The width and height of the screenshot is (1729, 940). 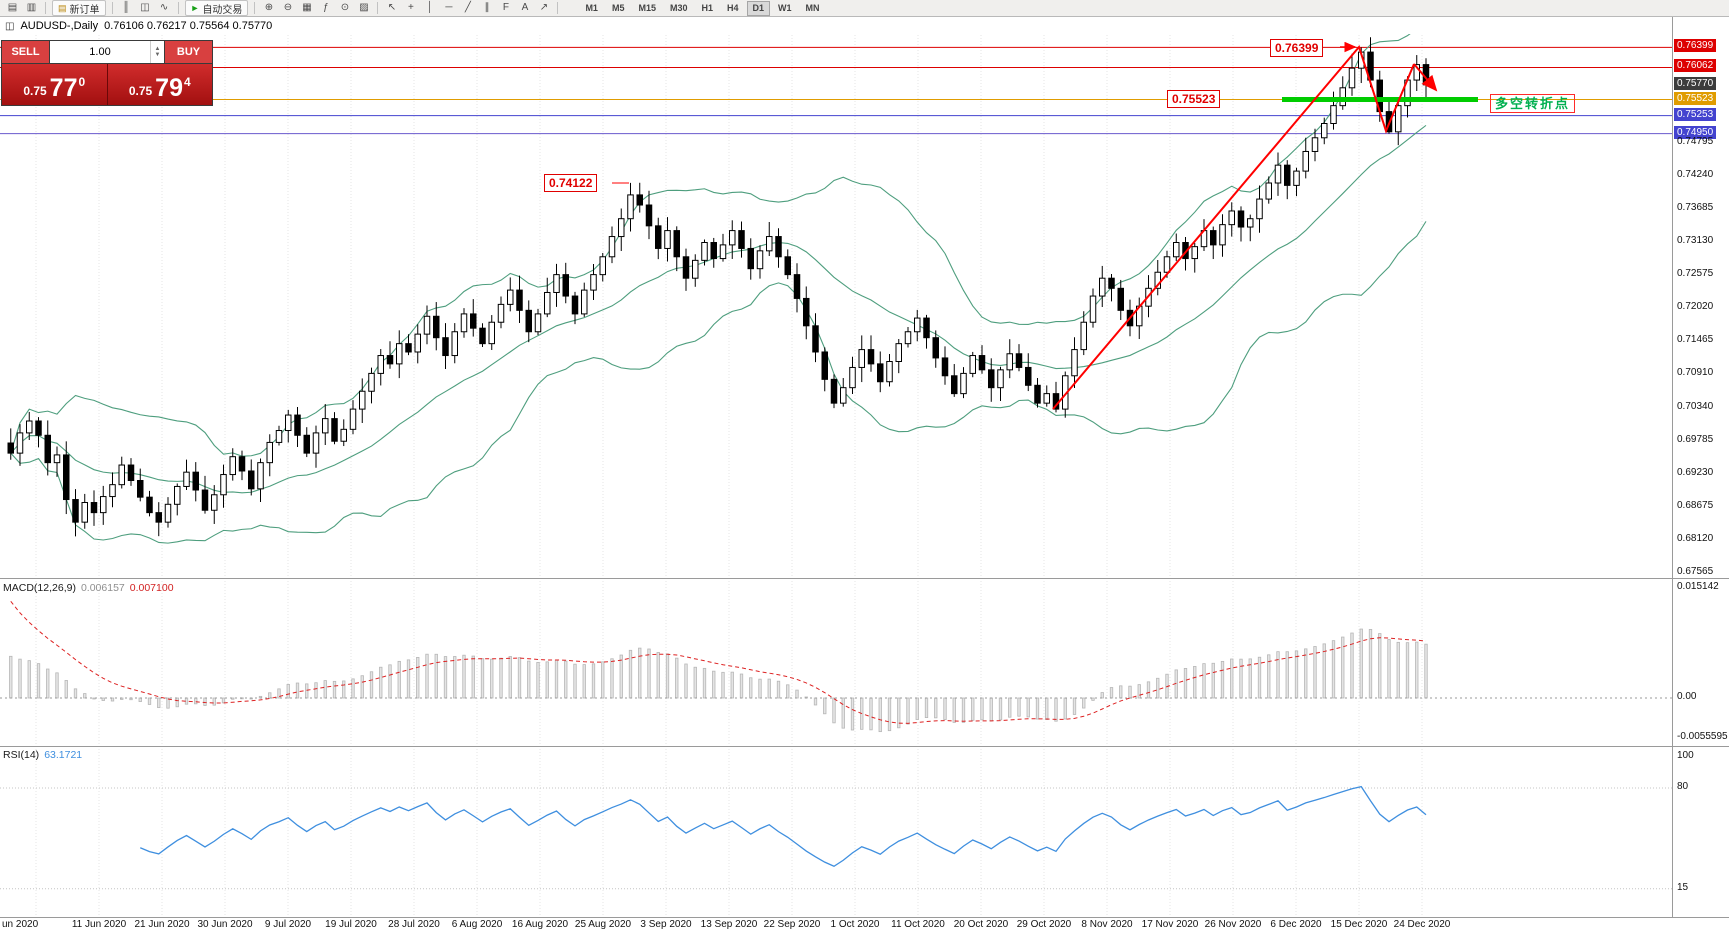 What do you see at coordinates (430, 7) in the screenshot?
I see `vertical-line-icon: │` at bounding box center [430, 7].